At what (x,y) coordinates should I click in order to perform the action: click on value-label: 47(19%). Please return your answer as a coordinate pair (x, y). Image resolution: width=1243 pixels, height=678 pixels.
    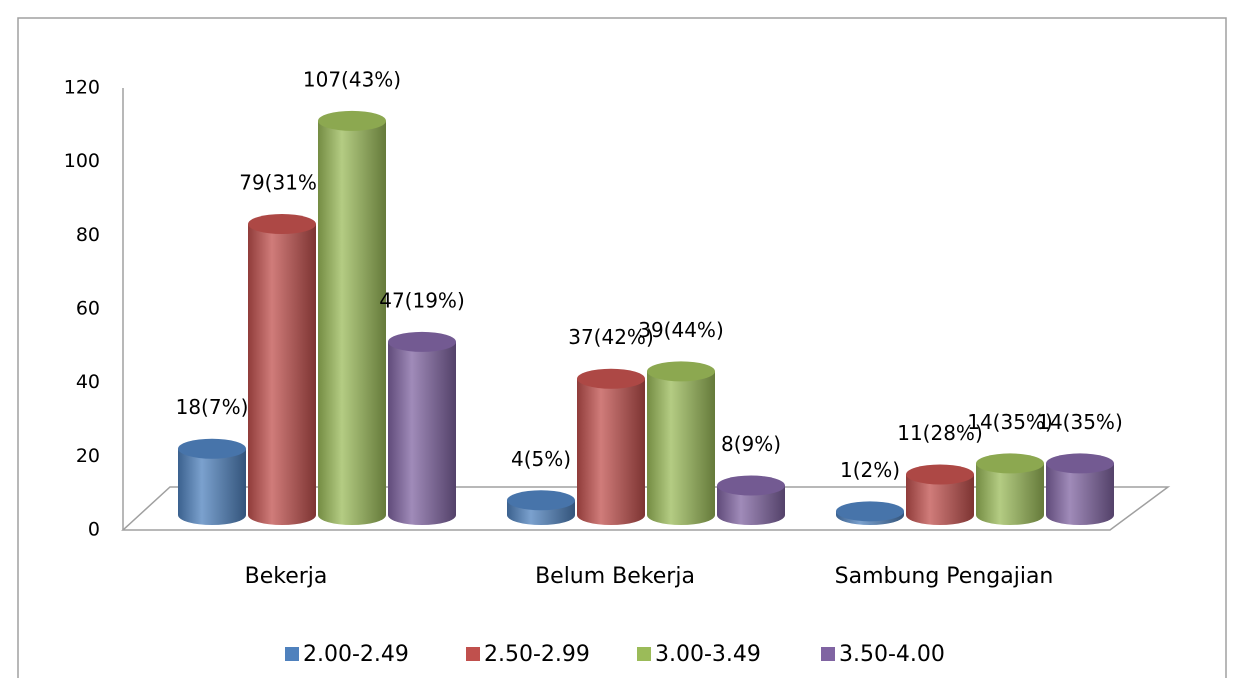
    Looking at the image, I should click on (422, 300).